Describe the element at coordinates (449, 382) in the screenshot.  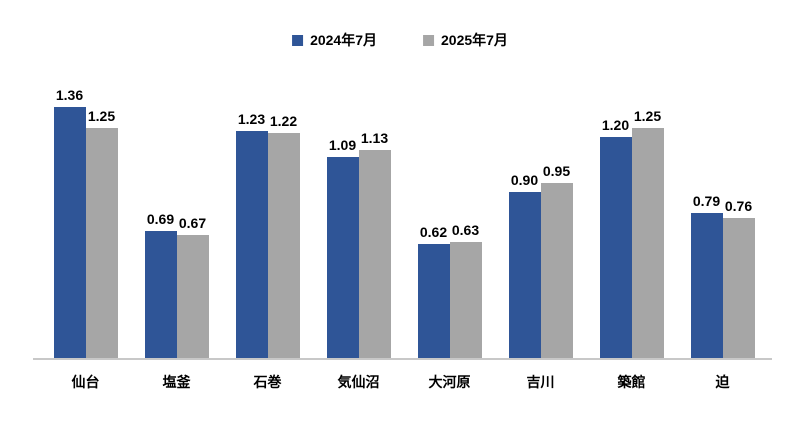
I see `category-label-大河原: 大河原` at that location.